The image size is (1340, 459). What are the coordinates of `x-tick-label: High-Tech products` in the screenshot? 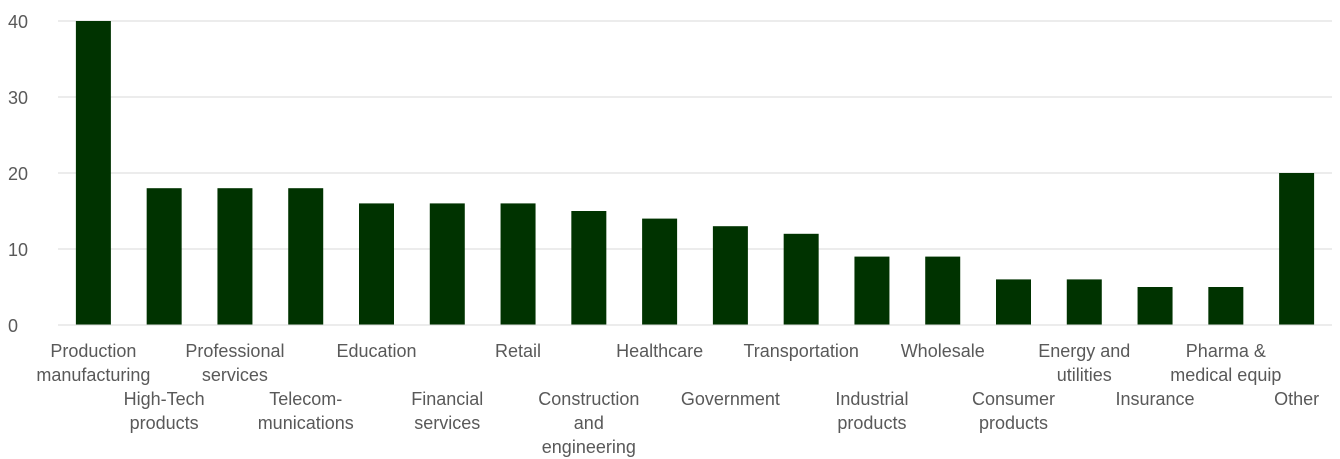 It's located at (164, 411).